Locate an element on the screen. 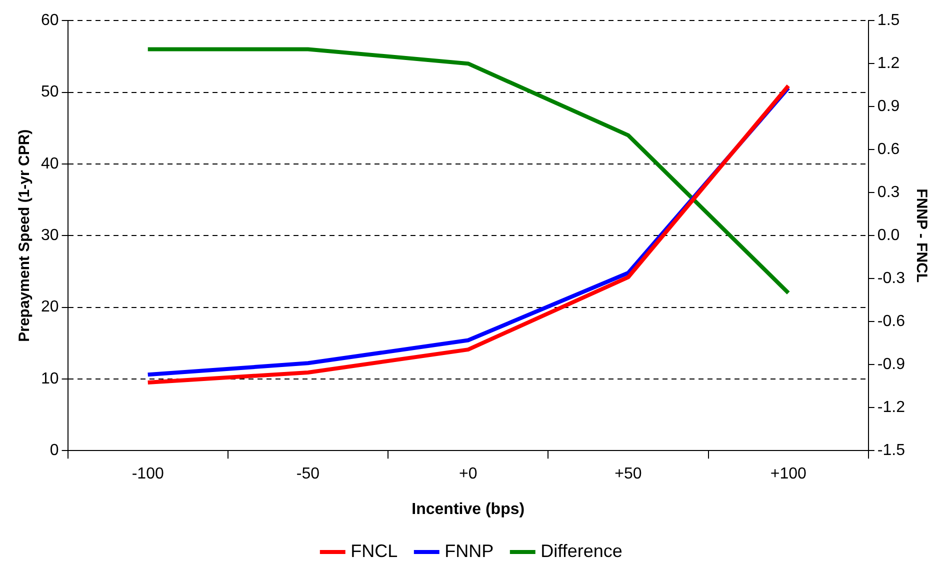  y-tick-label: 30 is located at coordinates (50, 235).